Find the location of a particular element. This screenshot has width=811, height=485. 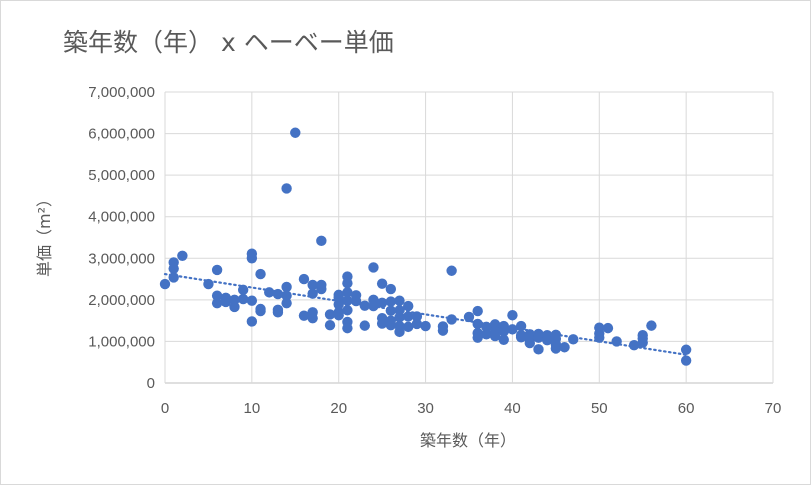

y-tick-label: 0 is located at coordinates (151, 383).